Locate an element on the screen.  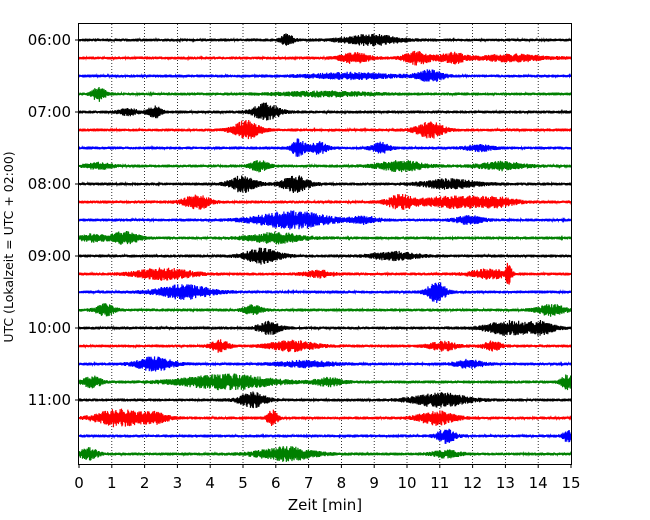
x-tick-label: 13 is located at coordinates (505, 483).